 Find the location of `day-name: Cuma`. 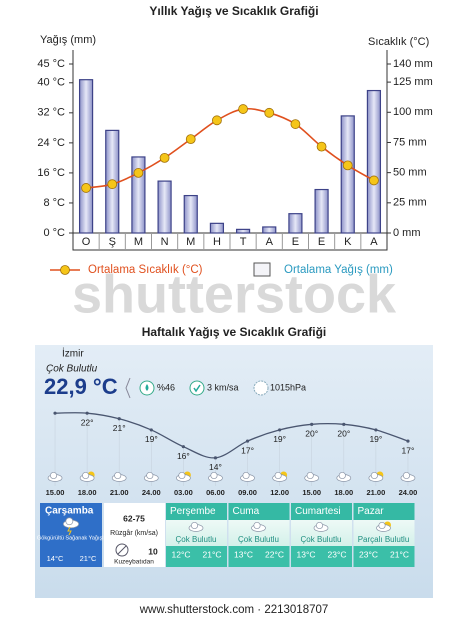

day-name: Cuma is located at coordinates (246, 511).